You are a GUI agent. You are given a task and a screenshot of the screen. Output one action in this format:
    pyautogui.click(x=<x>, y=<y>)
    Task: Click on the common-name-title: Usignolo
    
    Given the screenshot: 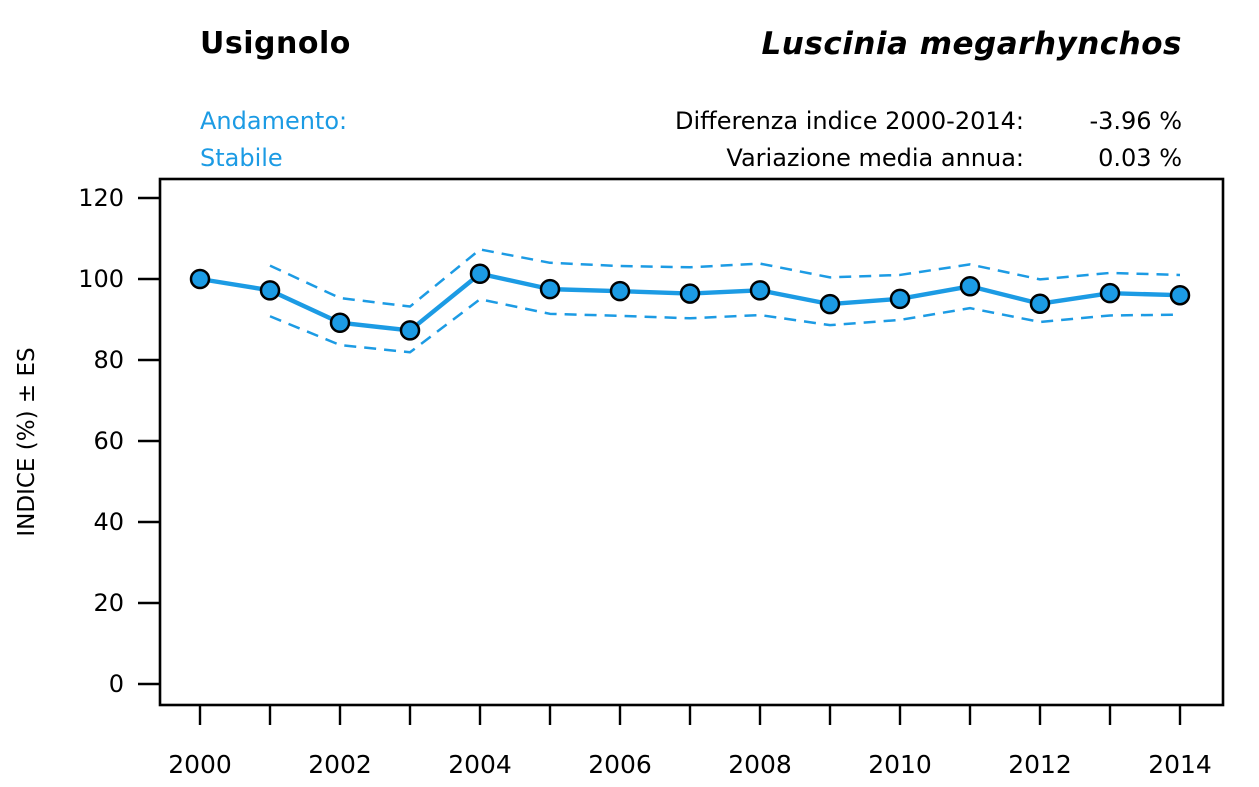 What is the action you would take?
    pyautogui.click(x=275, y=43)
    